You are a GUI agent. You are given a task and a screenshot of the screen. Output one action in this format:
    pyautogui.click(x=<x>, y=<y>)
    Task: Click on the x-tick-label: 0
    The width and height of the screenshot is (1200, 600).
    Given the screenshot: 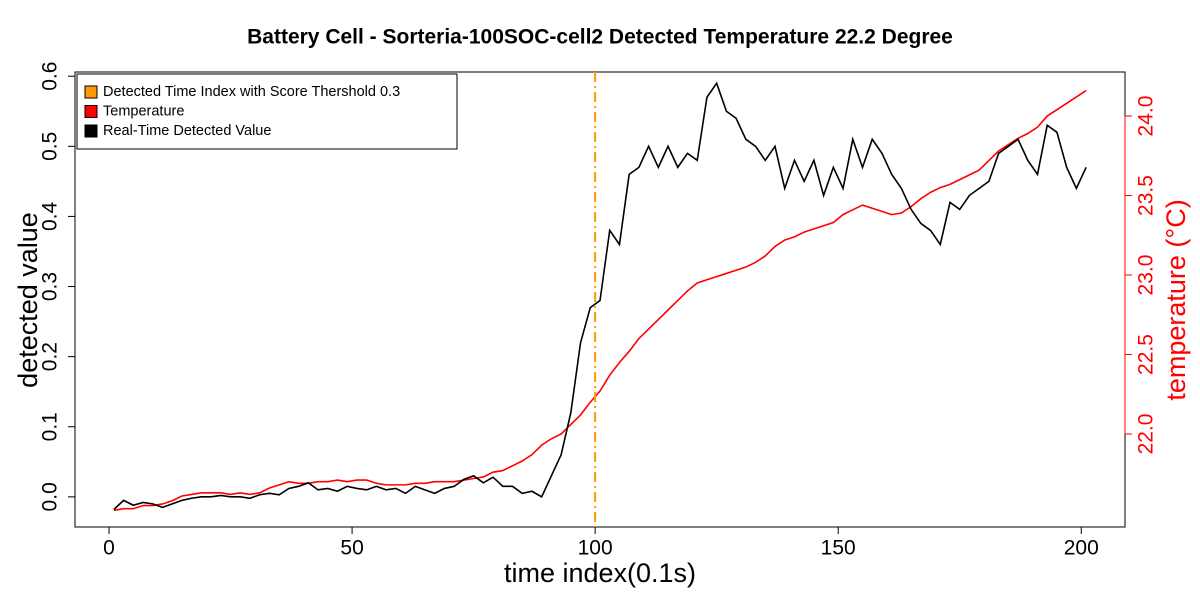 What is the action you would take?
    pyautogui.click(x=109, y=548)
    